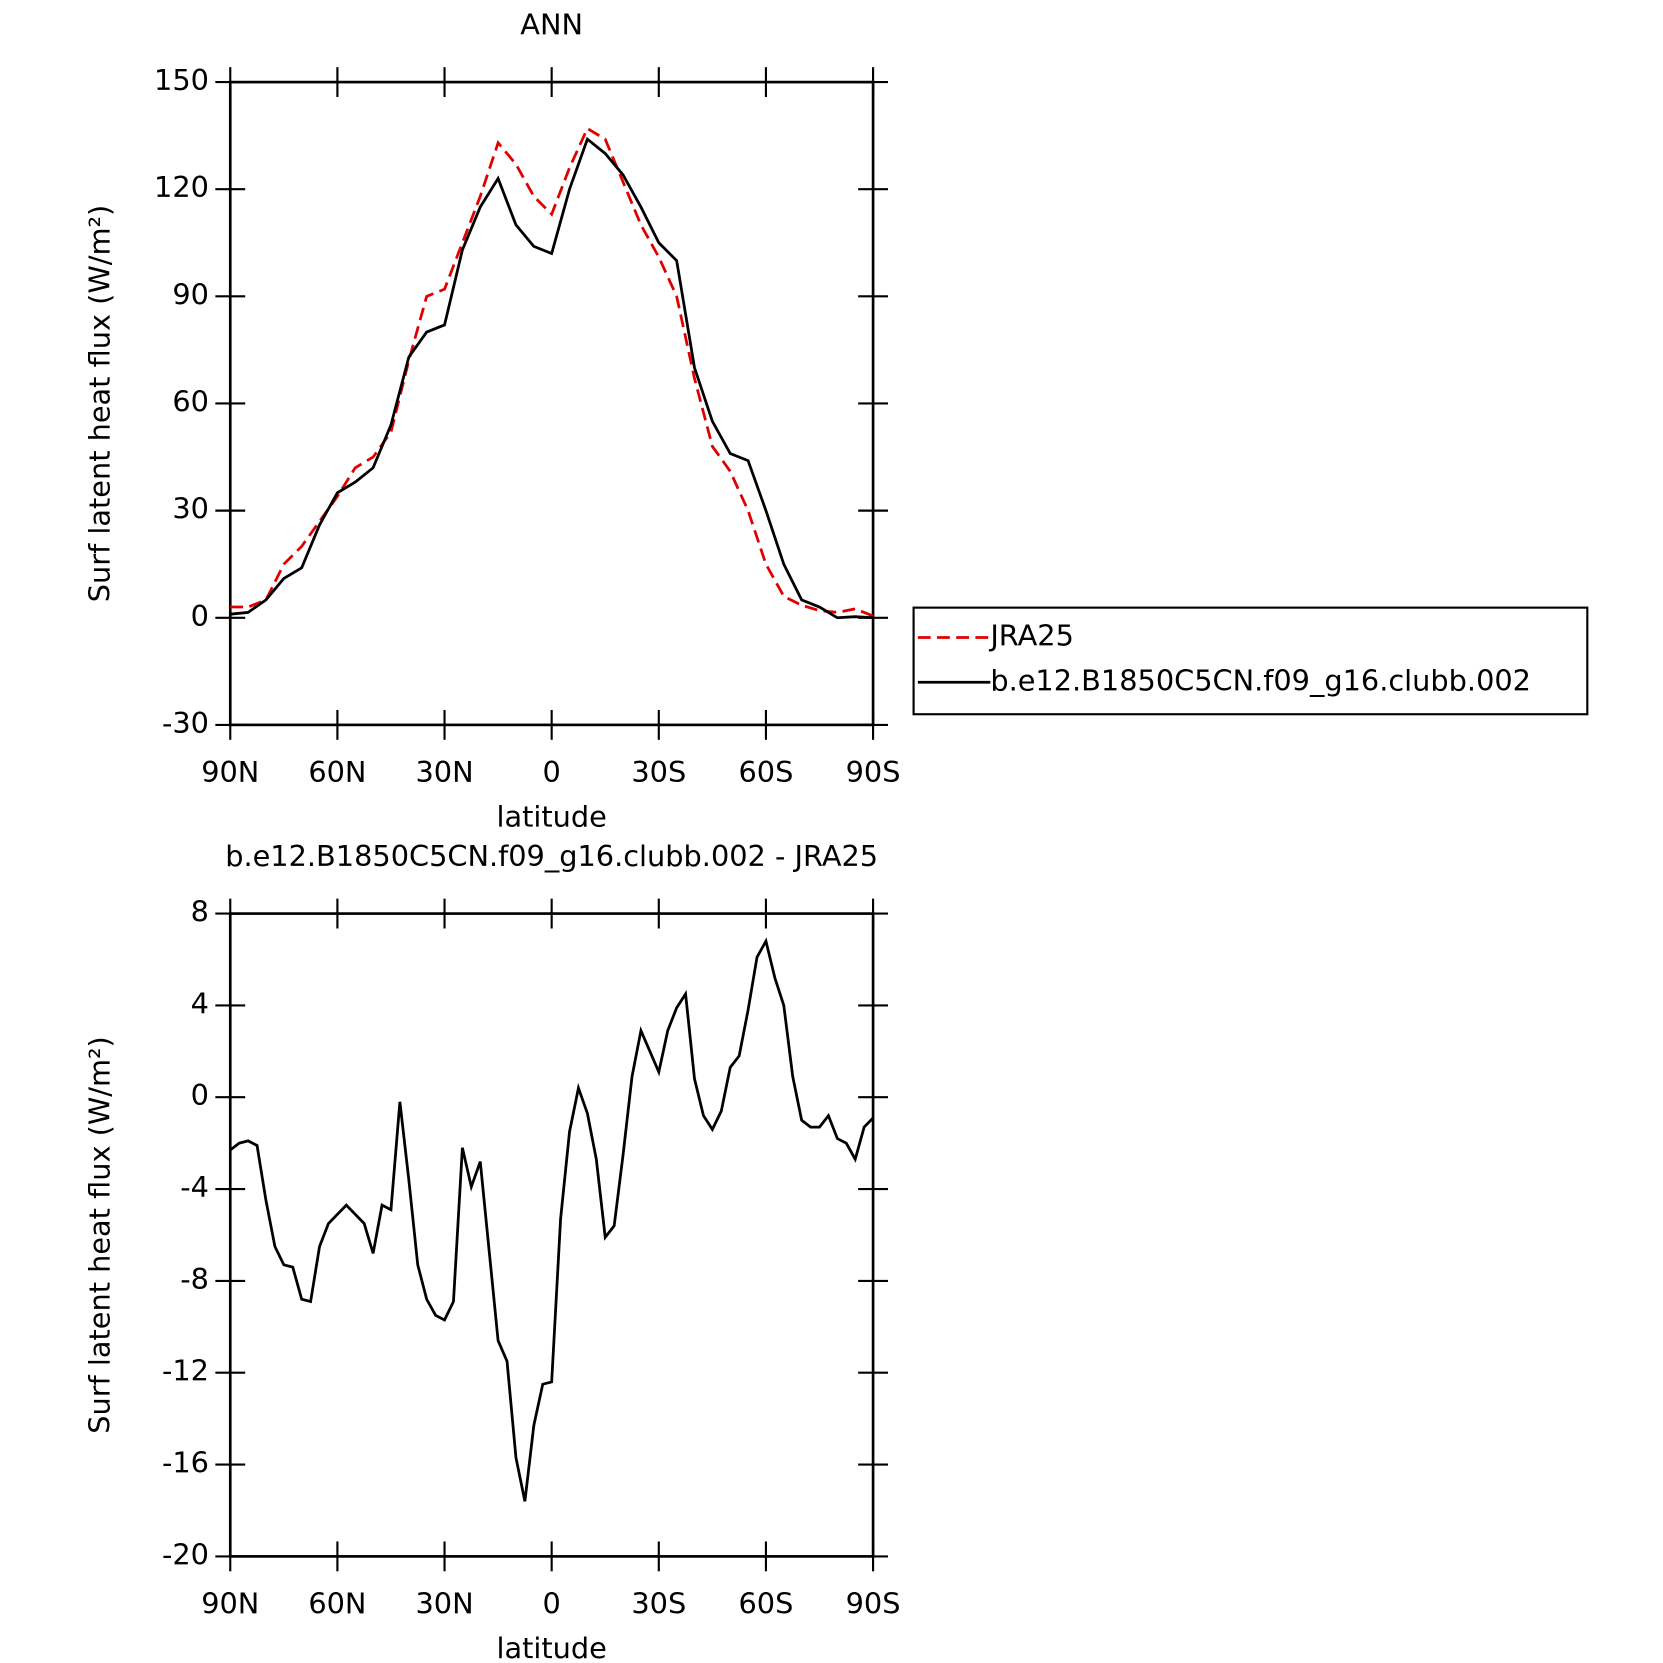 This screenshot has width=1663, height=1663. I want to click on y-tick-label: 60, so click(190, 401).